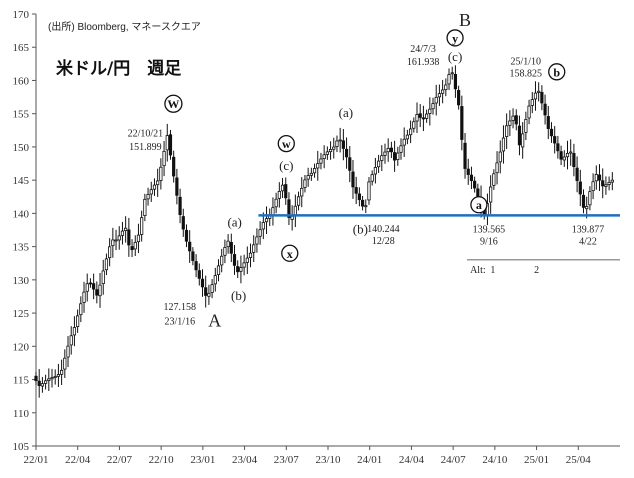 The width and height of the screenshot is (634, 478). What do you see at coordinates (525, 62) in the screenshot?
I see `peak-2501-date: 25/1/10` at bounding box center [525, 62].